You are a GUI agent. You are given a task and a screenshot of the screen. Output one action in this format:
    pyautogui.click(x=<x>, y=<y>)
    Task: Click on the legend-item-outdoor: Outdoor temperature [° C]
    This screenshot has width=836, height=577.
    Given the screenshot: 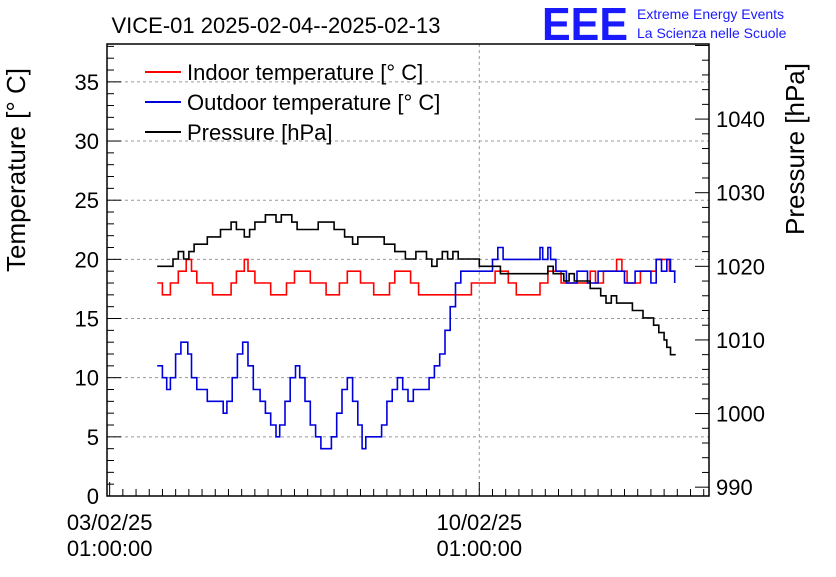 What is the action you would take?
    pyautogui.click(x=292, y=102)
    